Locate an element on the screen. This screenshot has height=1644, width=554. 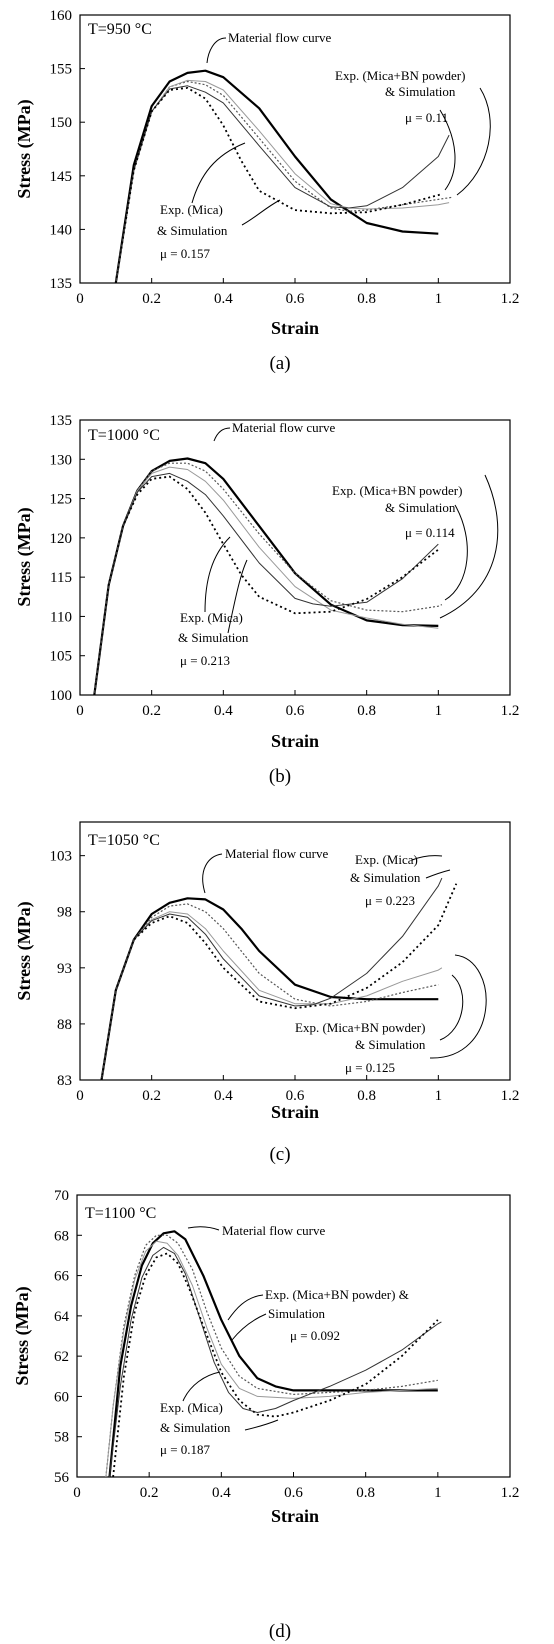
y-tick-label: 68 is located at coordinates (61, 1236).